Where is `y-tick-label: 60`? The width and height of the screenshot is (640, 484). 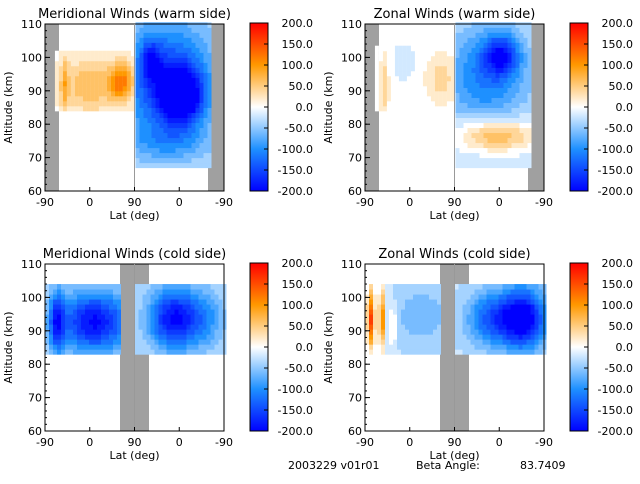
y-tick-label: 60 is located at coordinates (35, 191).